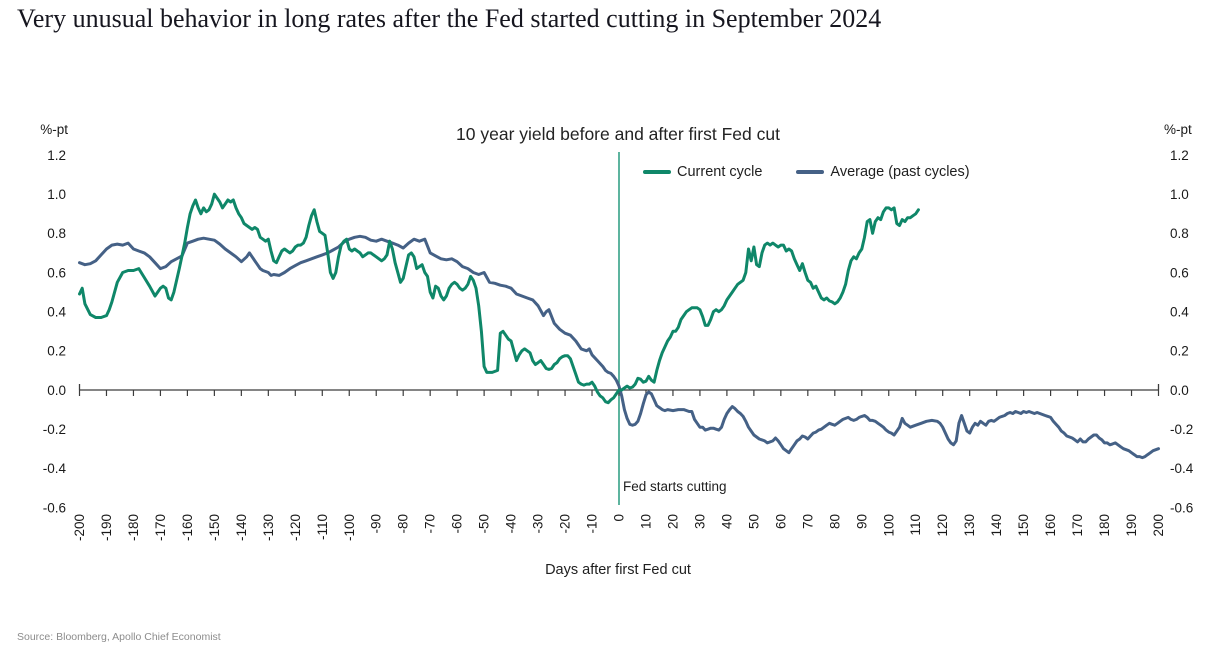 The image size is (1221, 653). I want to click on svg-text: 60, so click(780, 521).